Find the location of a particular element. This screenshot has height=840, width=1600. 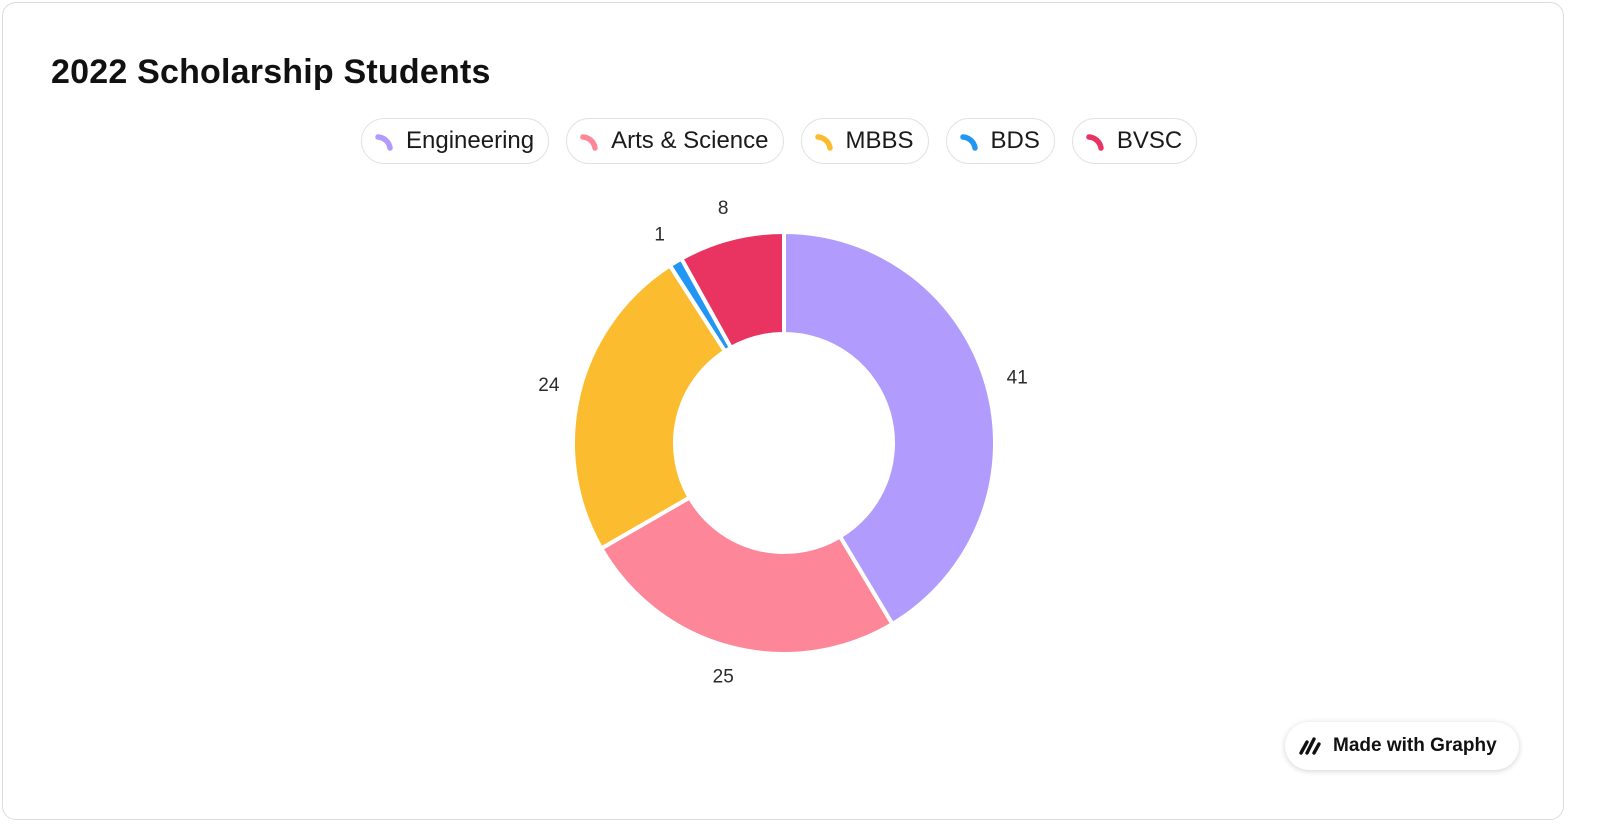

legend-label: BDS is located at coordinates (1015, 140).